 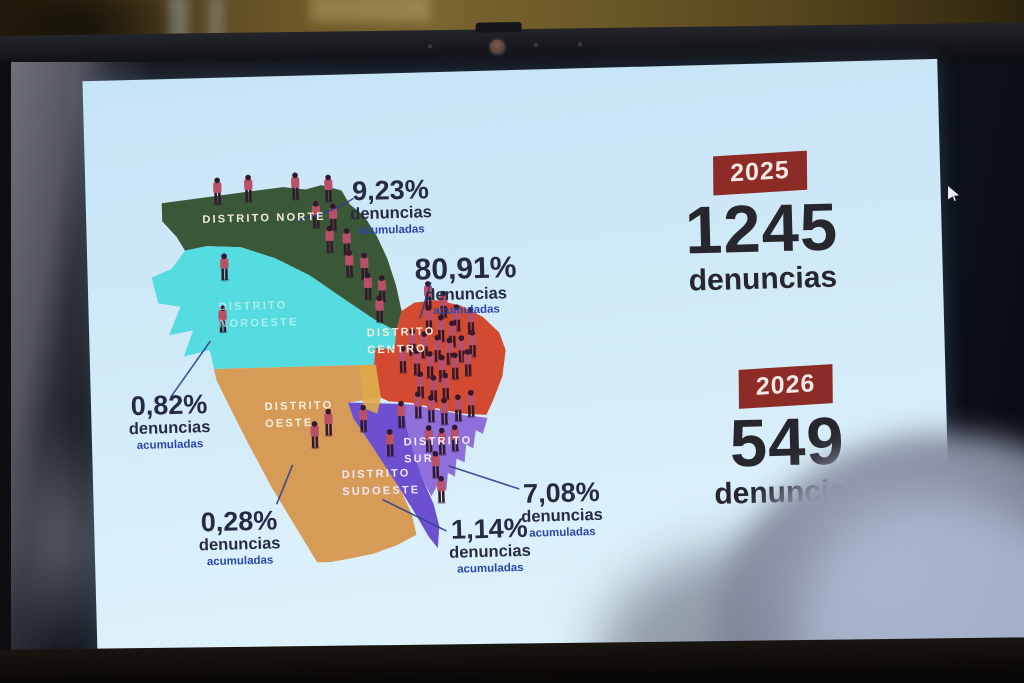 I want to click on callout-percentage: 9,23%, so click(x=390, y=190).